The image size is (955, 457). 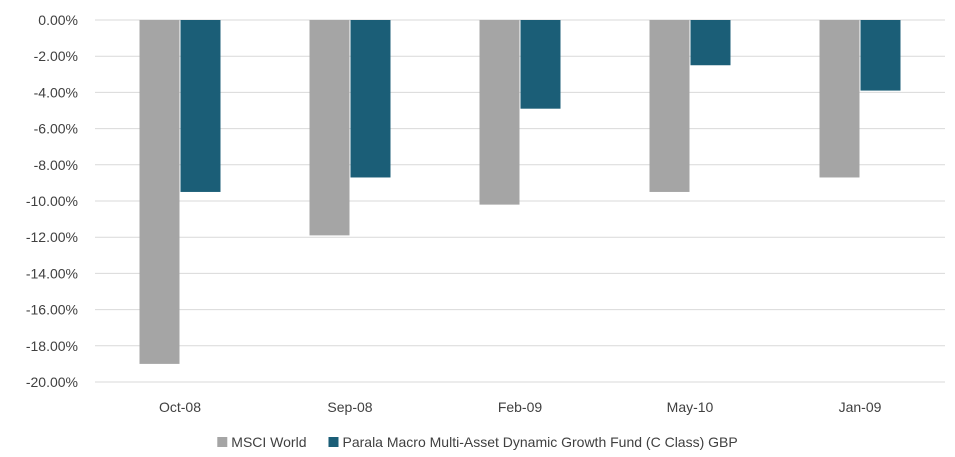 I want to click on y-tick-label: -10.00%, so click(x=52, y=201).